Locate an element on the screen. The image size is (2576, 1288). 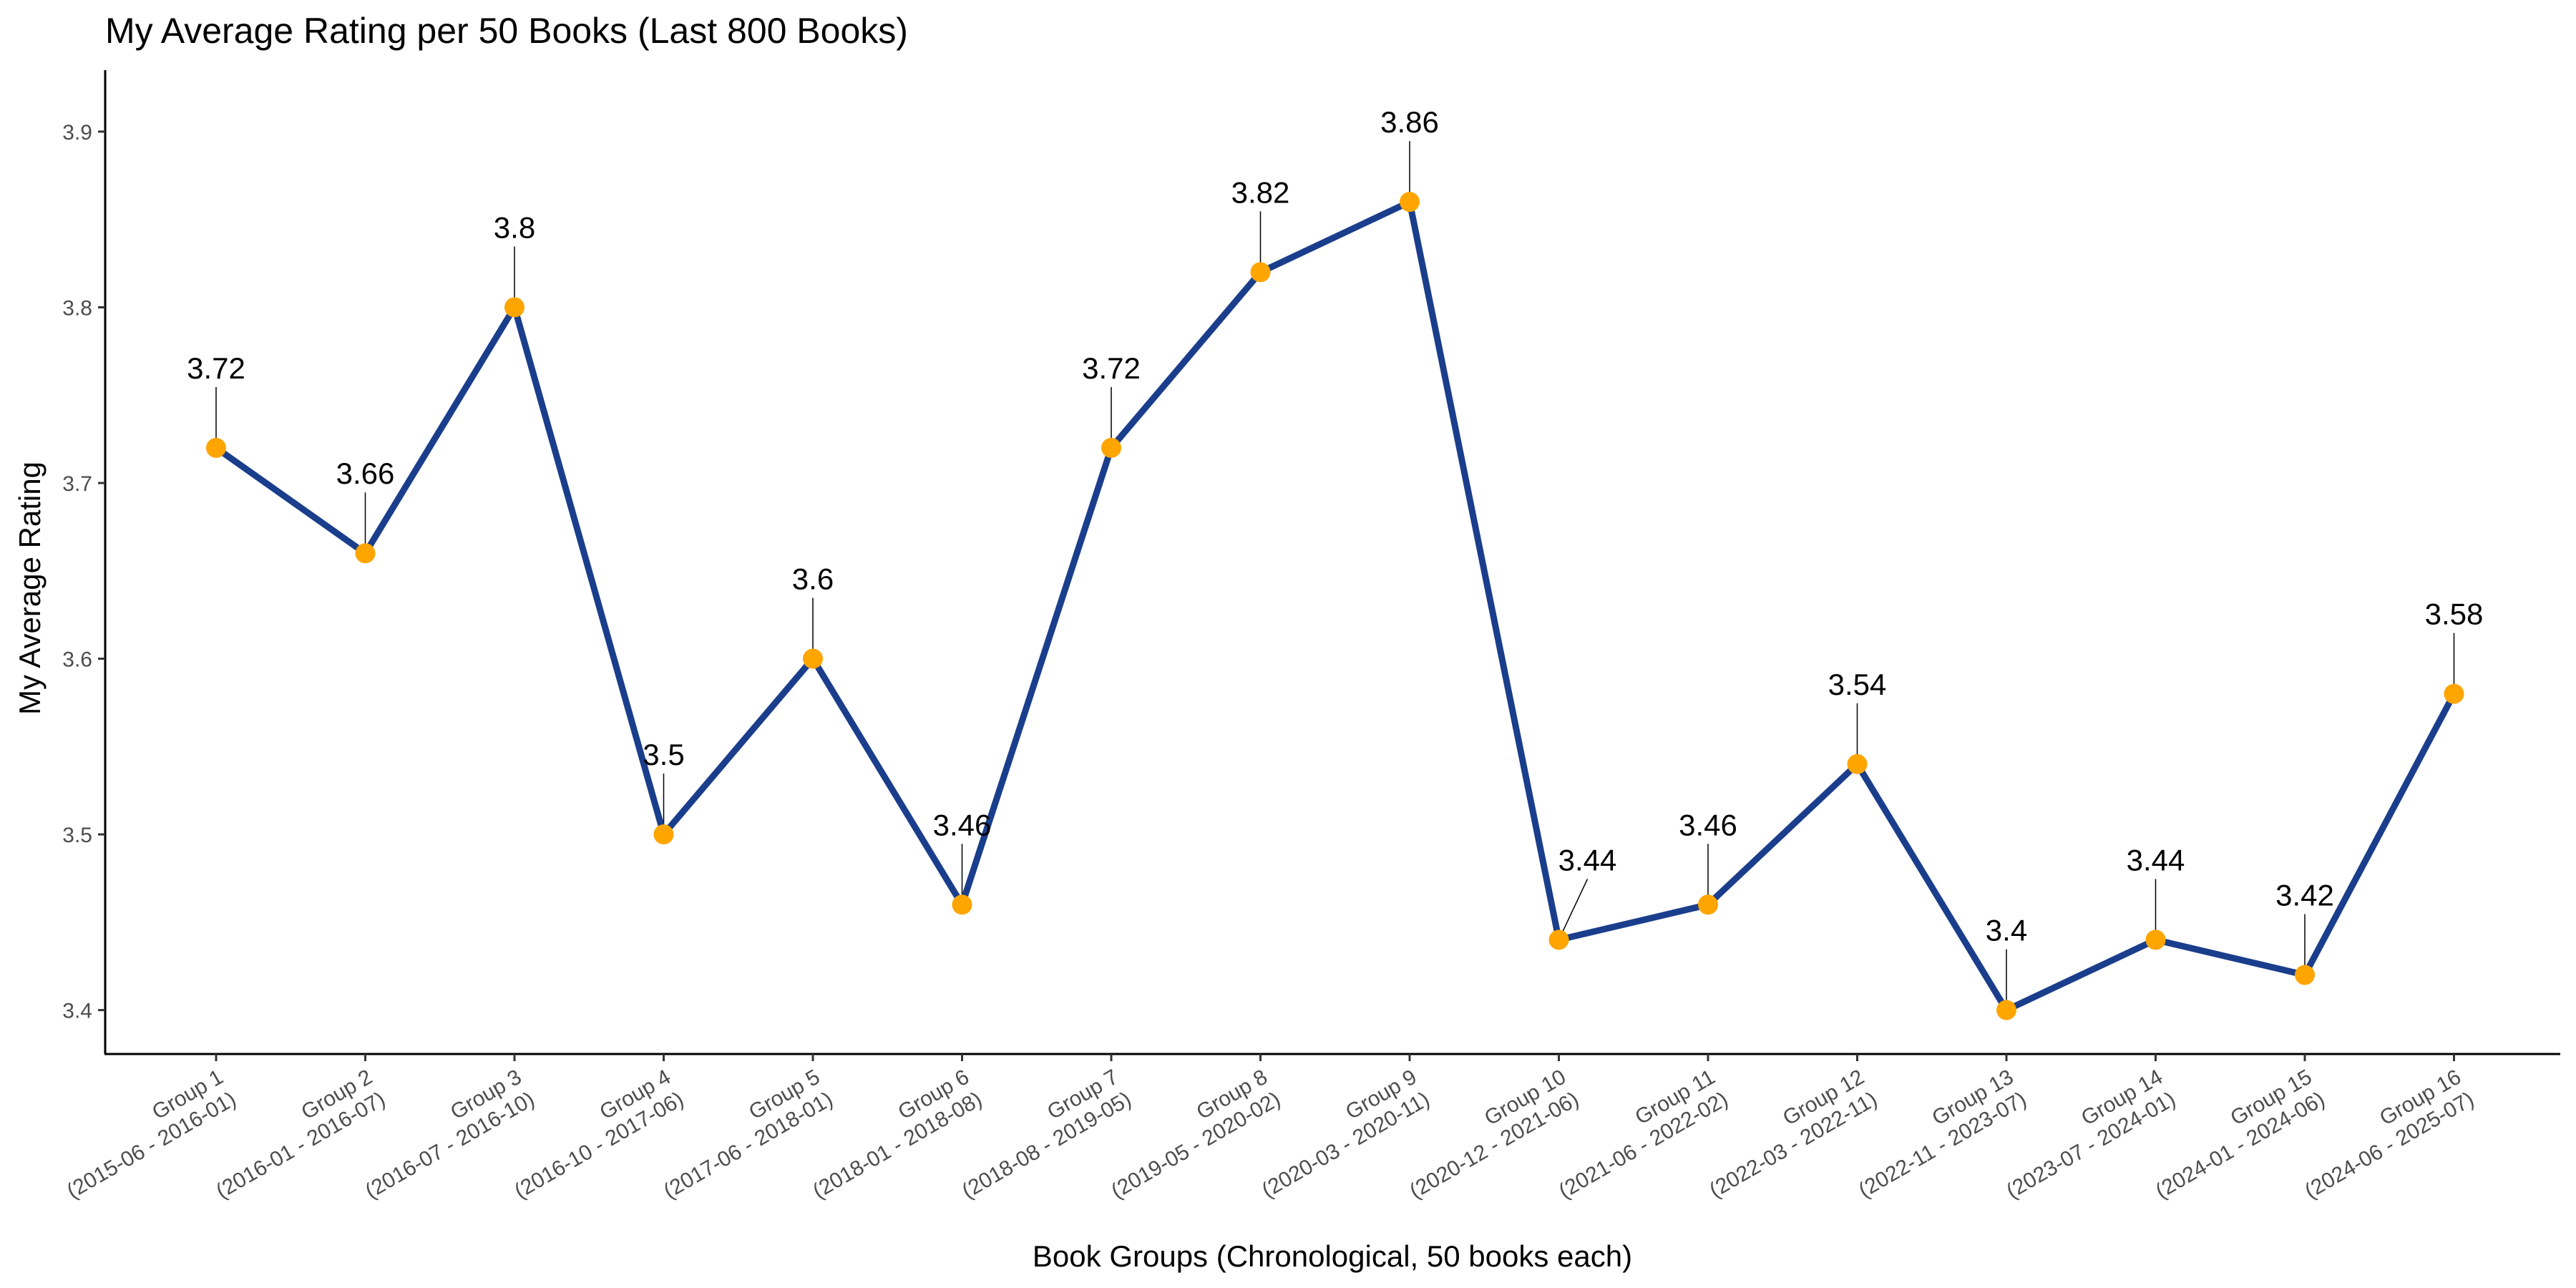
x-tick-label: Group 9(2020-03 - 2020-11) is located at coordinates (1339, 1133).